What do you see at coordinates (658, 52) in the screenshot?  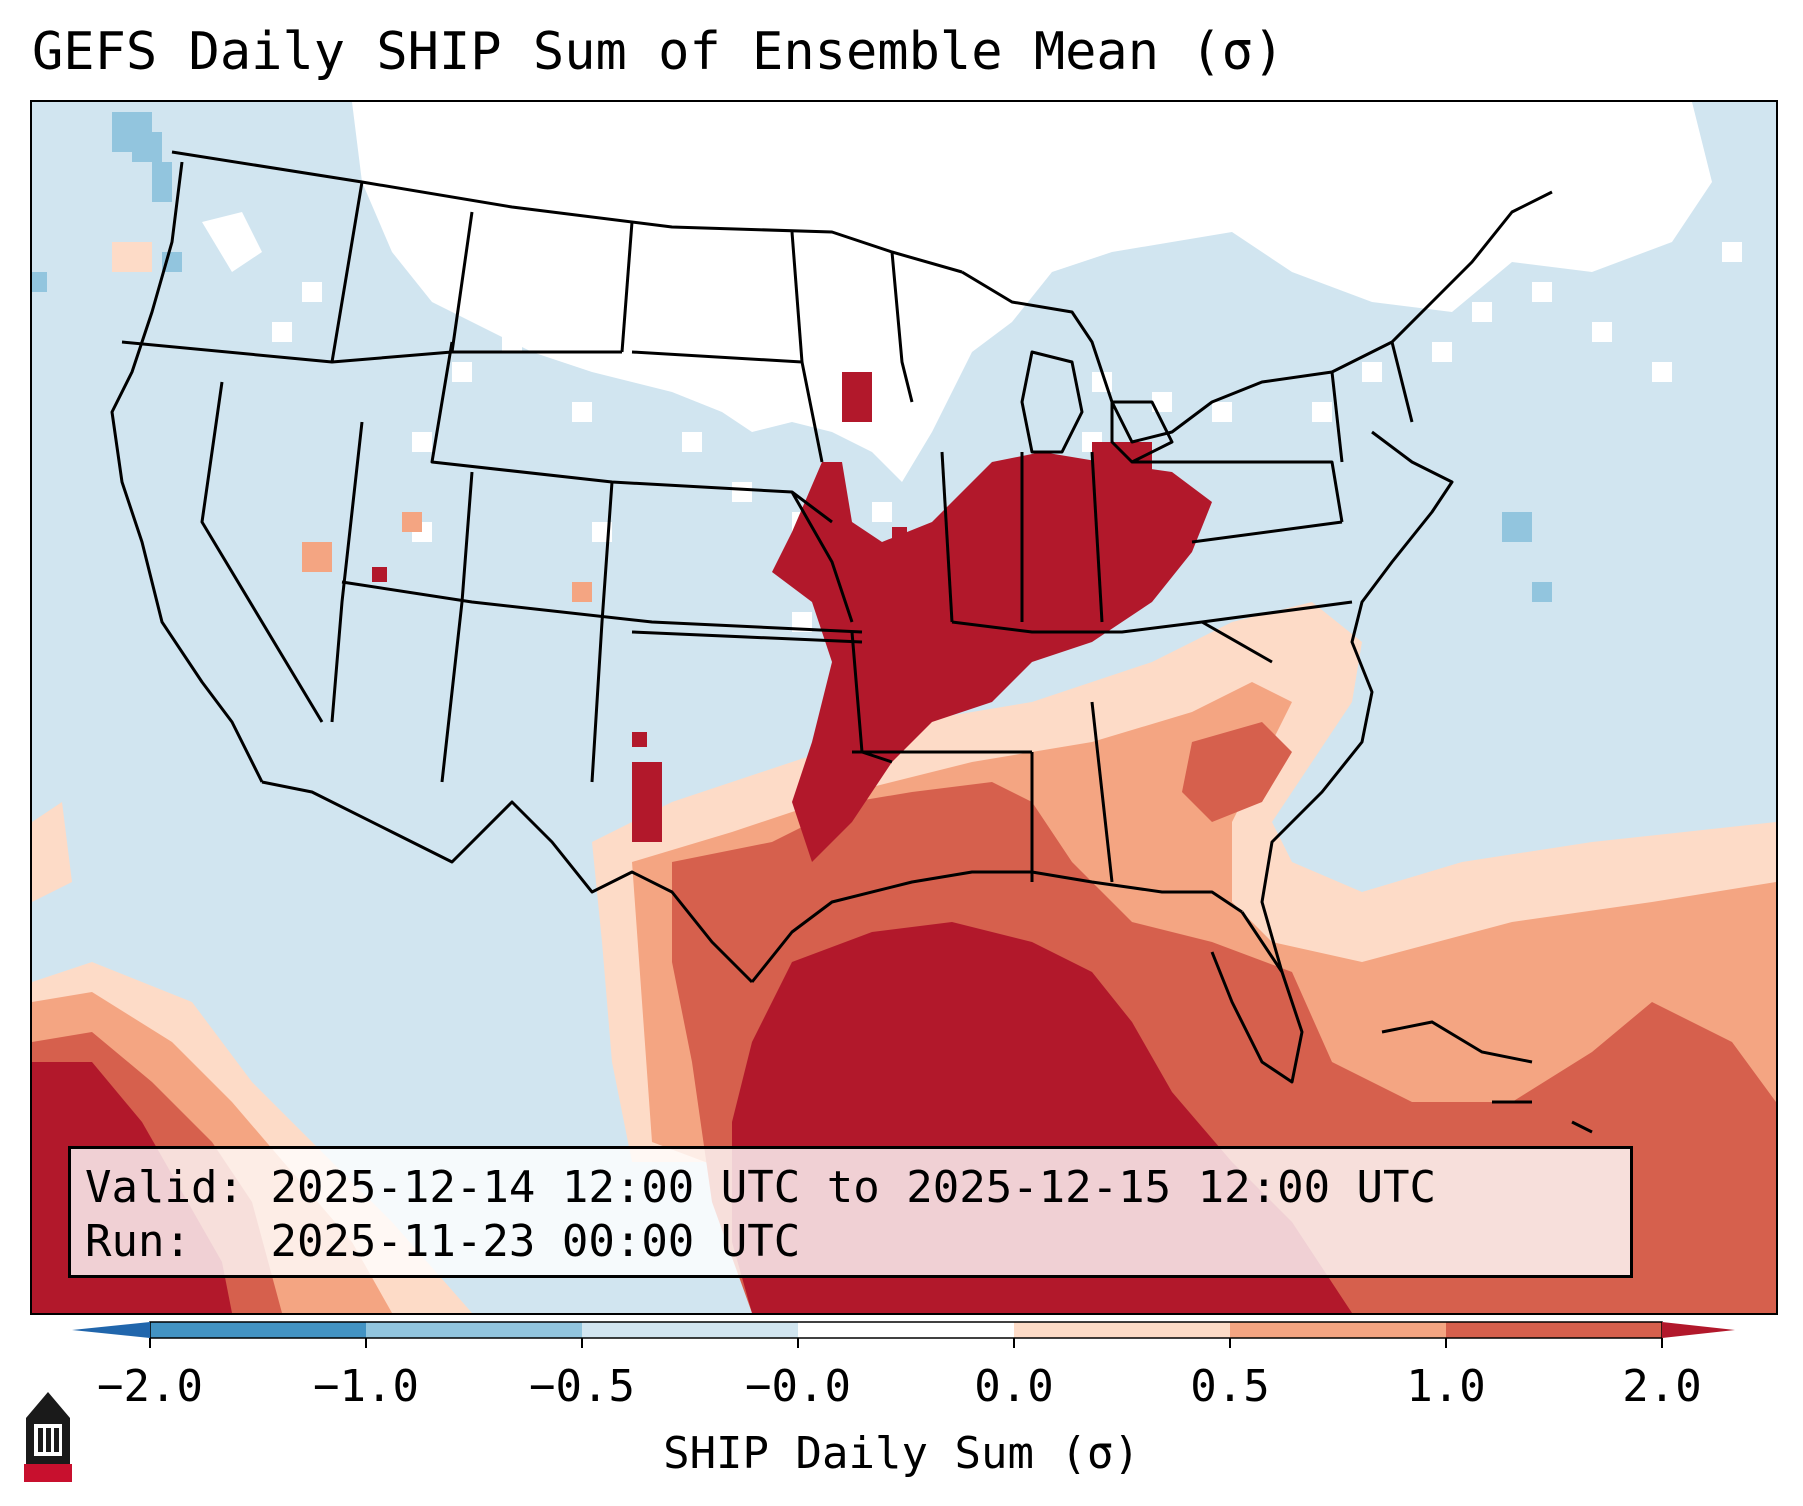 I see `map-title: GEFS Daily SHIP Sum of Ensemble Mean (σ)` at bounding box center [658, 52].